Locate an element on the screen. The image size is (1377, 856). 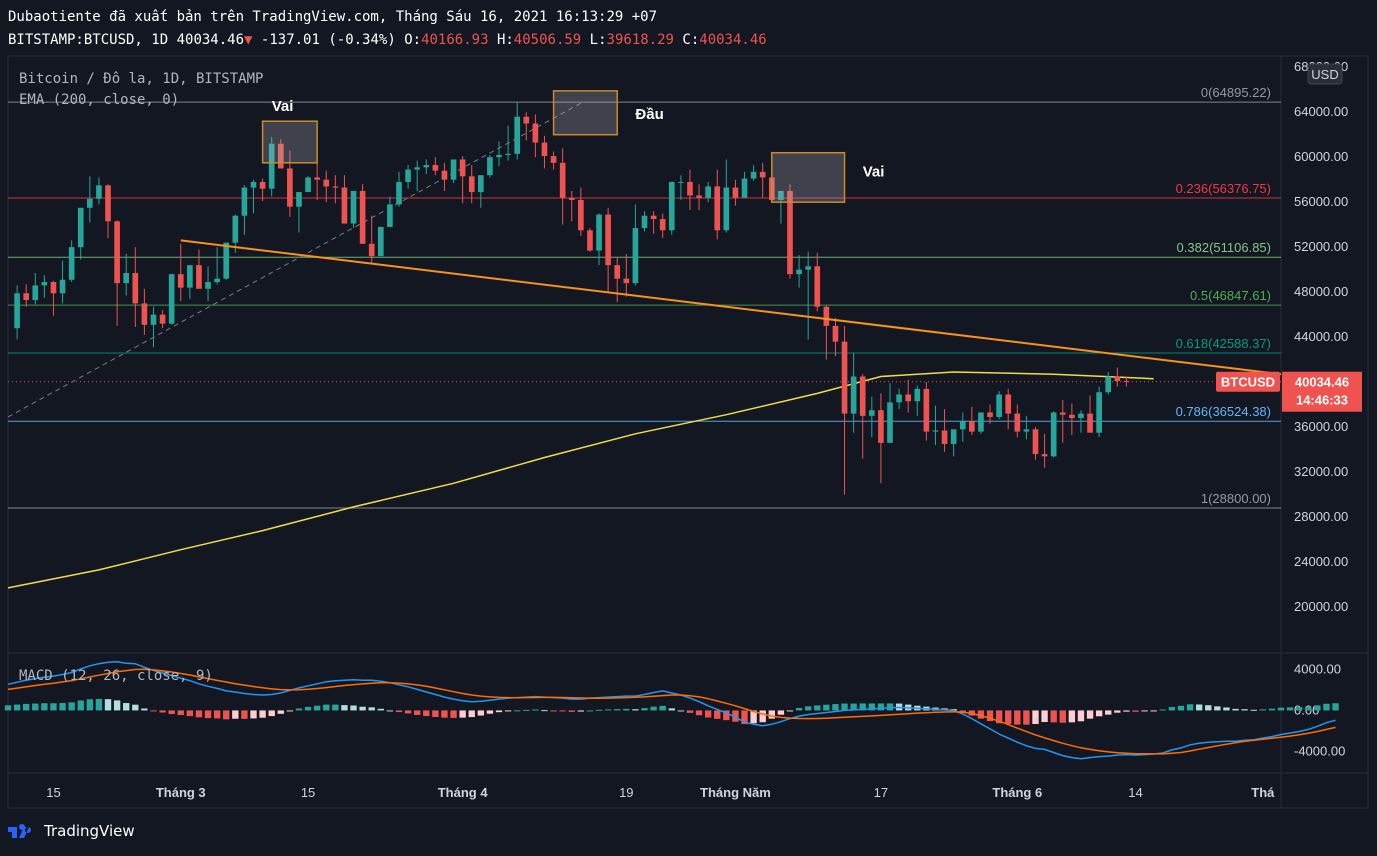
low-label: L: is located at coordinates (598, 40).